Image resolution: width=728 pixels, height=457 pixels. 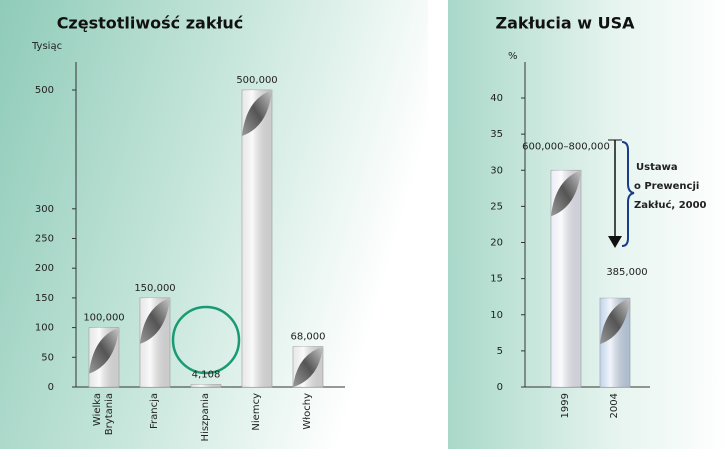 What do you see at coordinates (513, 56) in the screenshot?
I see `y-axis-label: %` at bounding box center [513, 56].